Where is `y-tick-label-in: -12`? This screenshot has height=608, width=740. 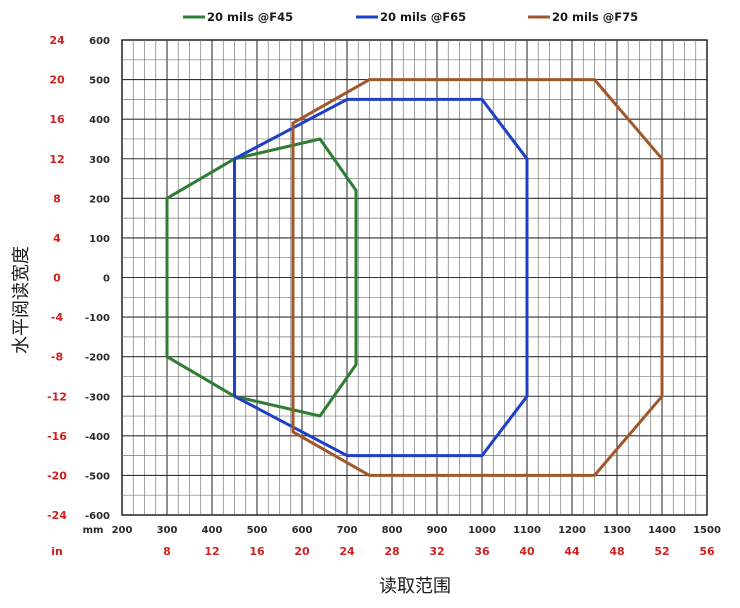 y-tick-label-in: -12 is located at coordinates (57, 396).